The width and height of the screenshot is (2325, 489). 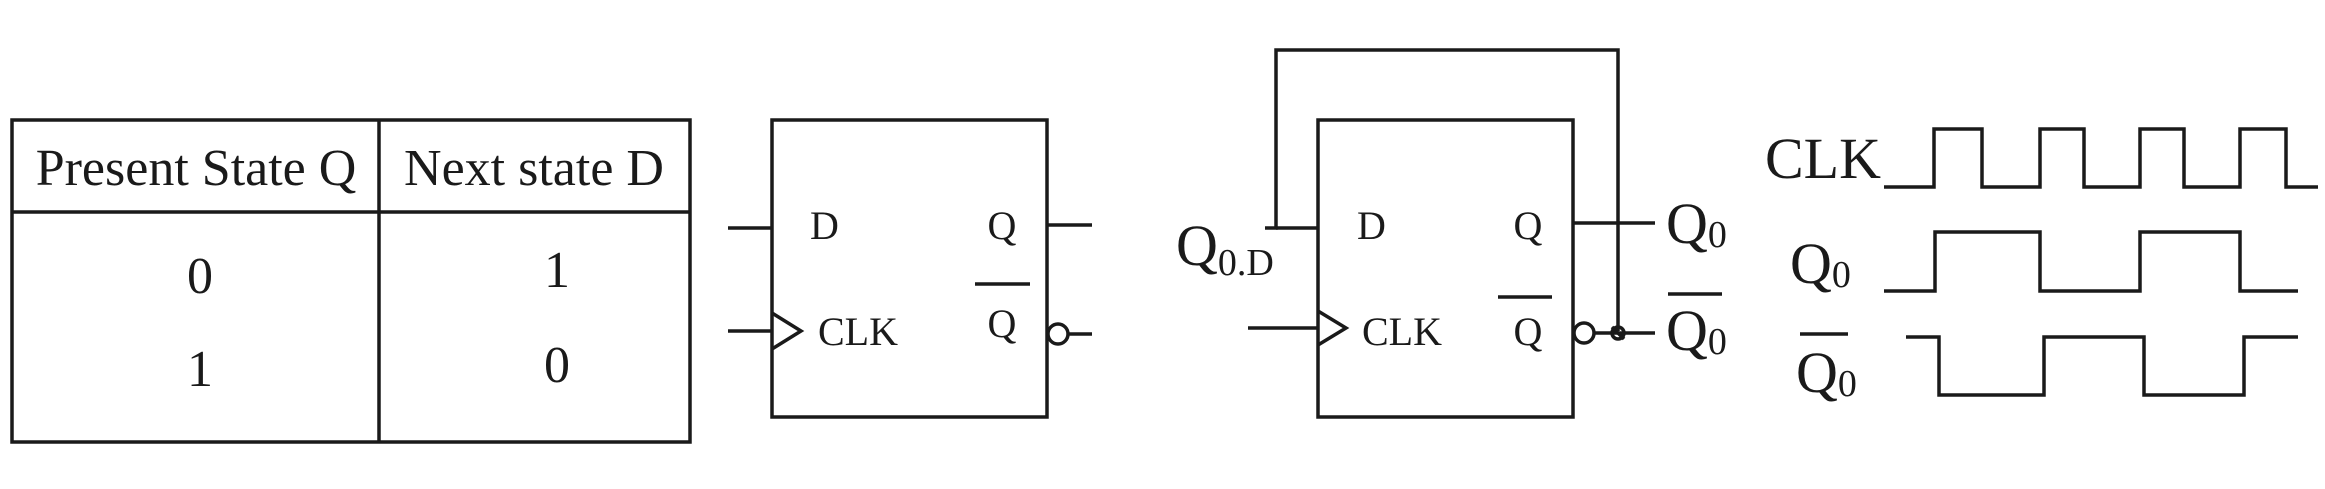 What do you see at coordinates (1687, 330) in the screenshot?
I see `flipflop-b-output-qbar-main: Q` at bounding box center [1687, 330].